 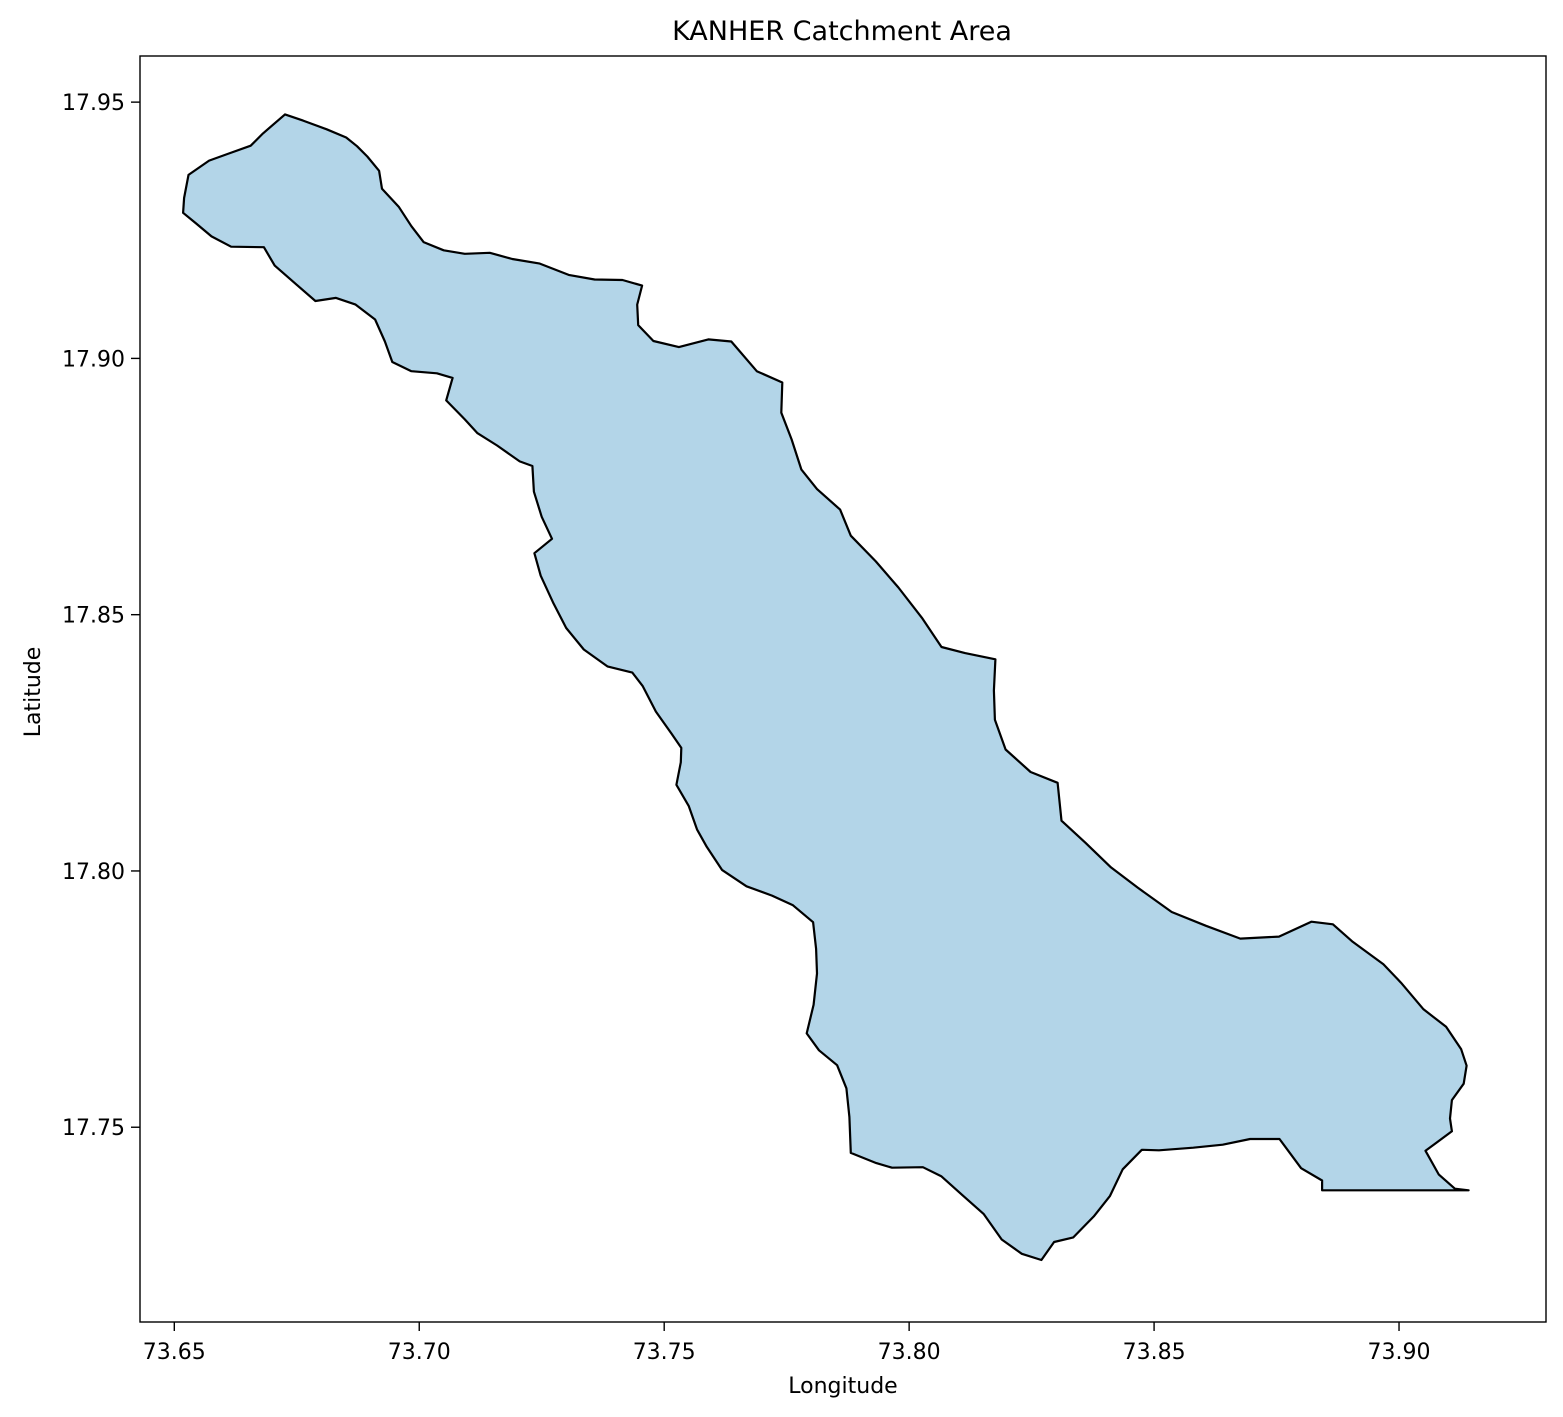 What do you see at coordinates (1399, 1352) in the screenshot?
I see `x-tick-label: 73.90` at bounding box center [1399, 1352].